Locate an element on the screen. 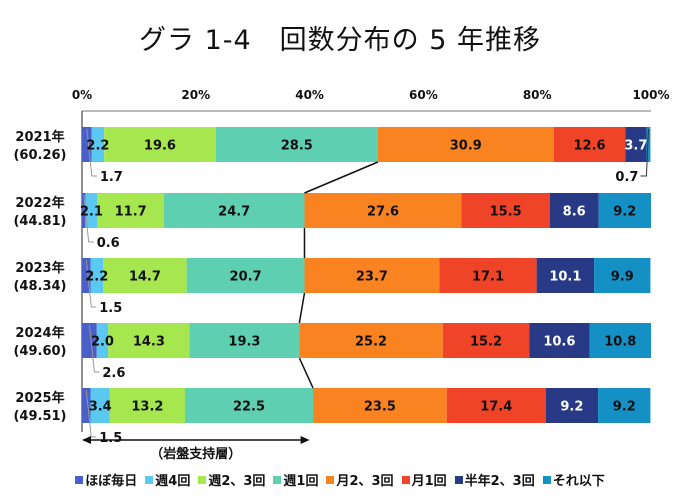  legend-item: 週1回 is located at coordinates (295, 479).